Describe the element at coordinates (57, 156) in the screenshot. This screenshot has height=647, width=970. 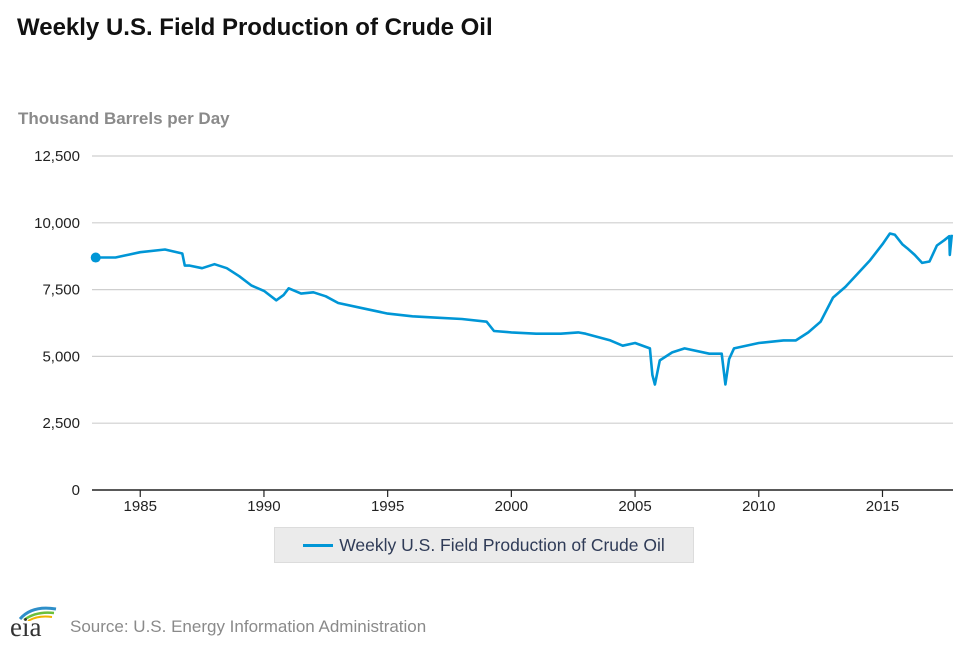
I see `y-tick-label: 12,500` at that location.